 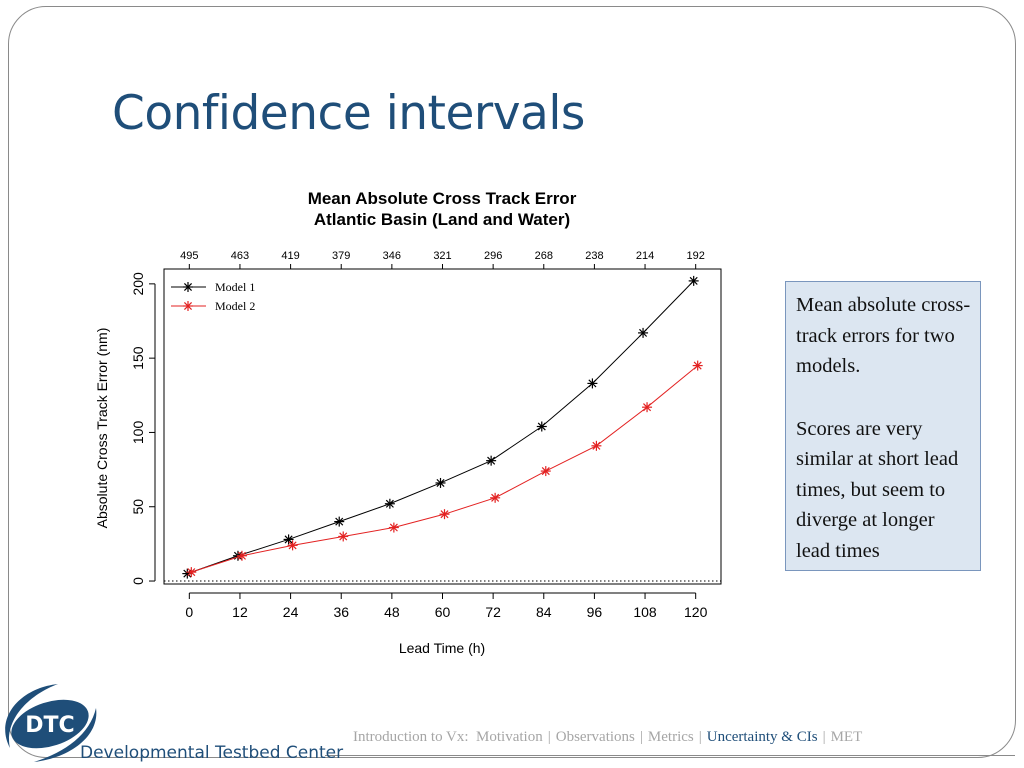 I want to click on footer-nav-item: Uncertainty & CIs, so click(x=762, y=737).